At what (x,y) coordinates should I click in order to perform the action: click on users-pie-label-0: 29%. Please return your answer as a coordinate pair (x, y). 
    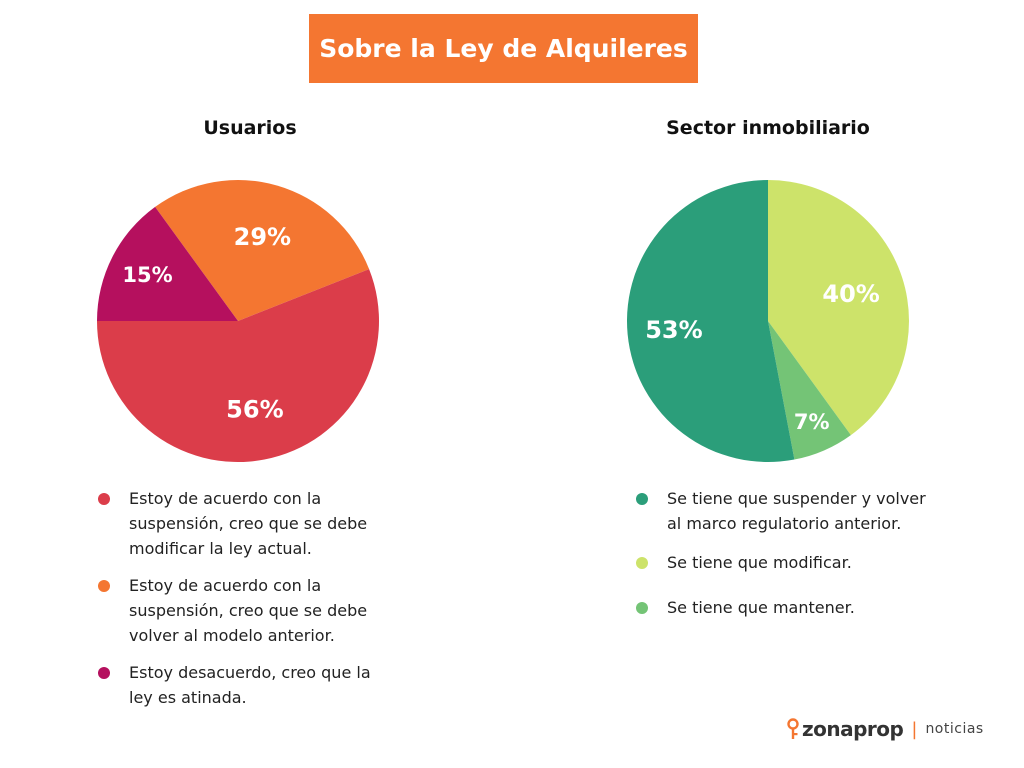
    Looking at the image, I should click on (262, 237).